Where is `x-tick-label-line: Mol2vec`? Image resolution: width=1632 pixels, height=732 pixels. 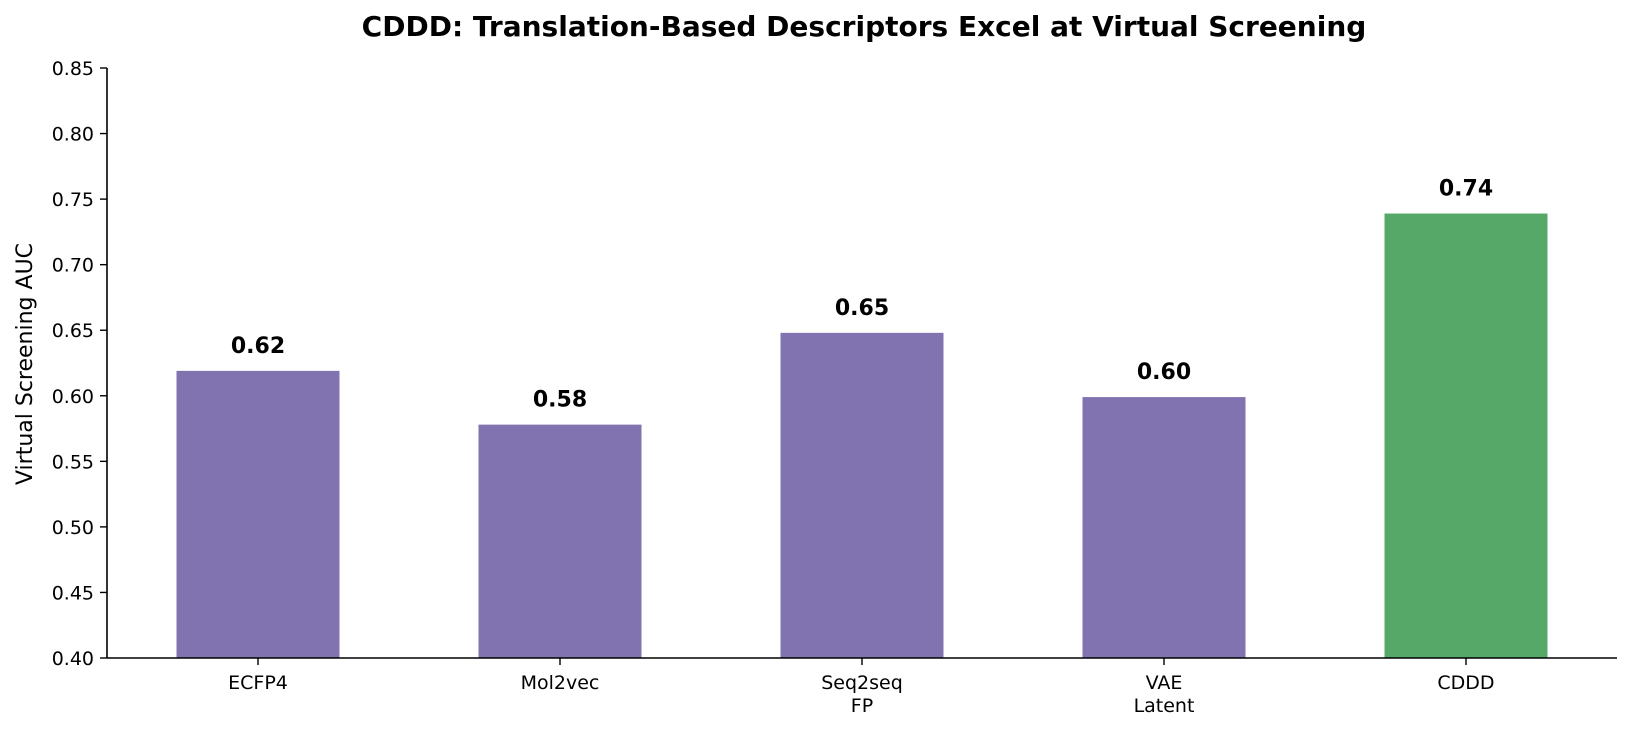
x-tick-label-line: Mol2vec is located at coordinates (560, 683).